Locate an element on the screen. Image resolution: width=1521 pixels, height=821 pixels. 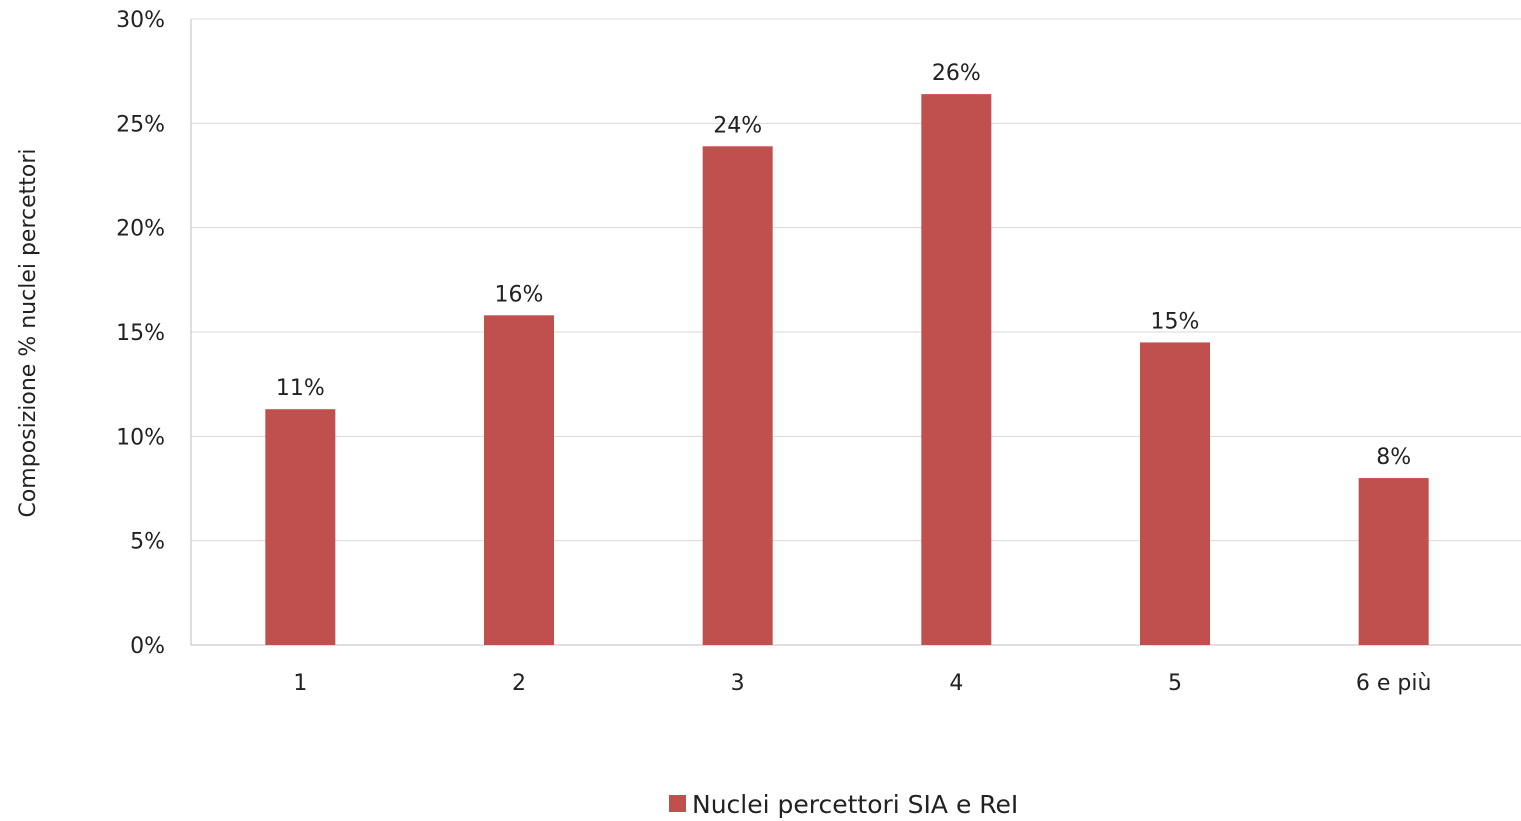
x-tick-label: 6 e più is located at coordinates (1394, 683).